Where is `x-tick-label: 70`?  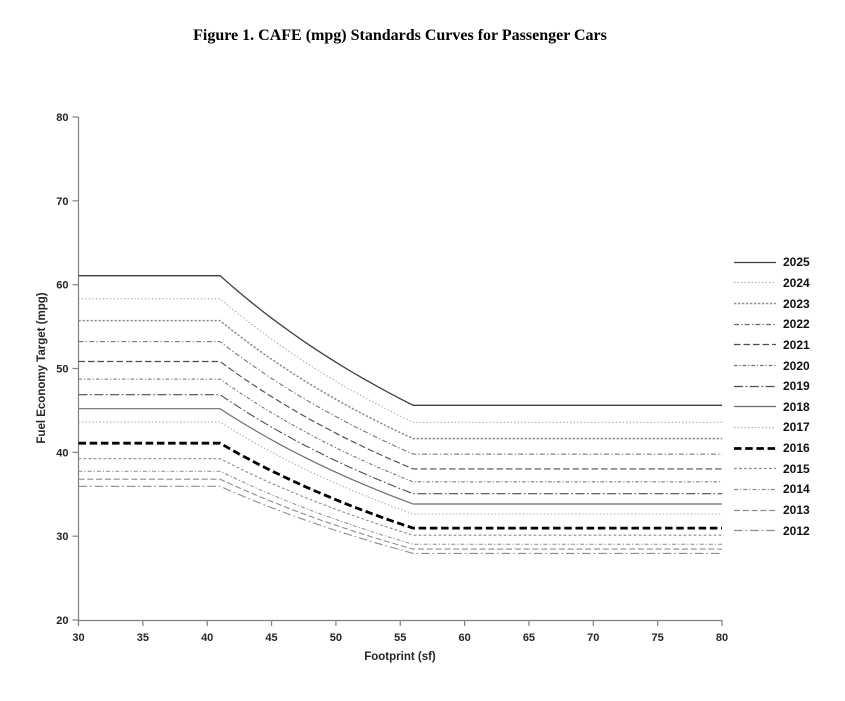 x-tick-label: 70 is located at coordinates (593, 638).